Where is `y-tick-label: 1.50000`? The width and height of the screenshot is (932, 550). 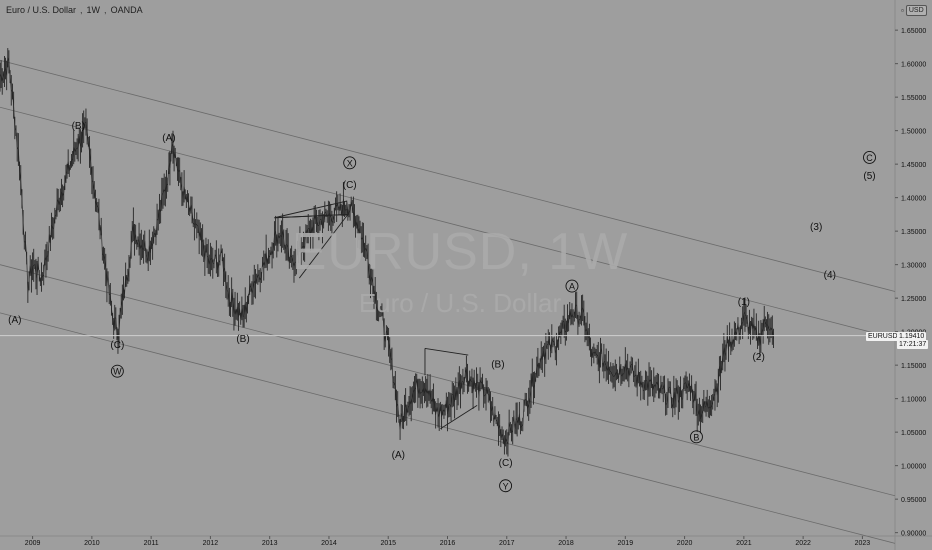
y-tick-label: 1.50000 is located at coordinates (913, 132).